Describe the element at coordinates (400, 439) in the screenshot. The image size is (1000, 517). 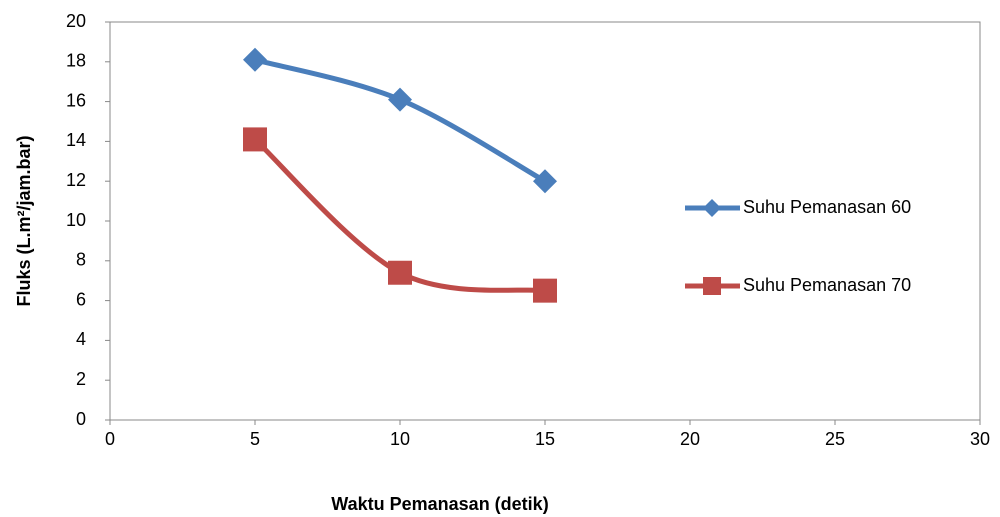
I see `x-tick-label: 10` at that location.